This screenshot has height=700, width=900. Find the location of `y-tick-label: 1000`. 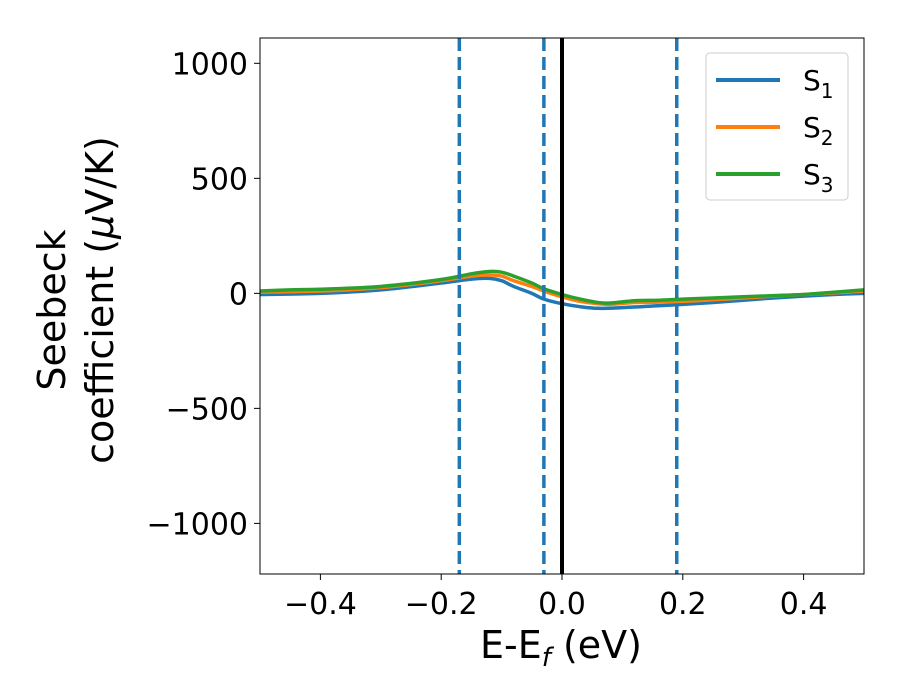

y-tick-label: 1000 is located at coordinates (210, 64).